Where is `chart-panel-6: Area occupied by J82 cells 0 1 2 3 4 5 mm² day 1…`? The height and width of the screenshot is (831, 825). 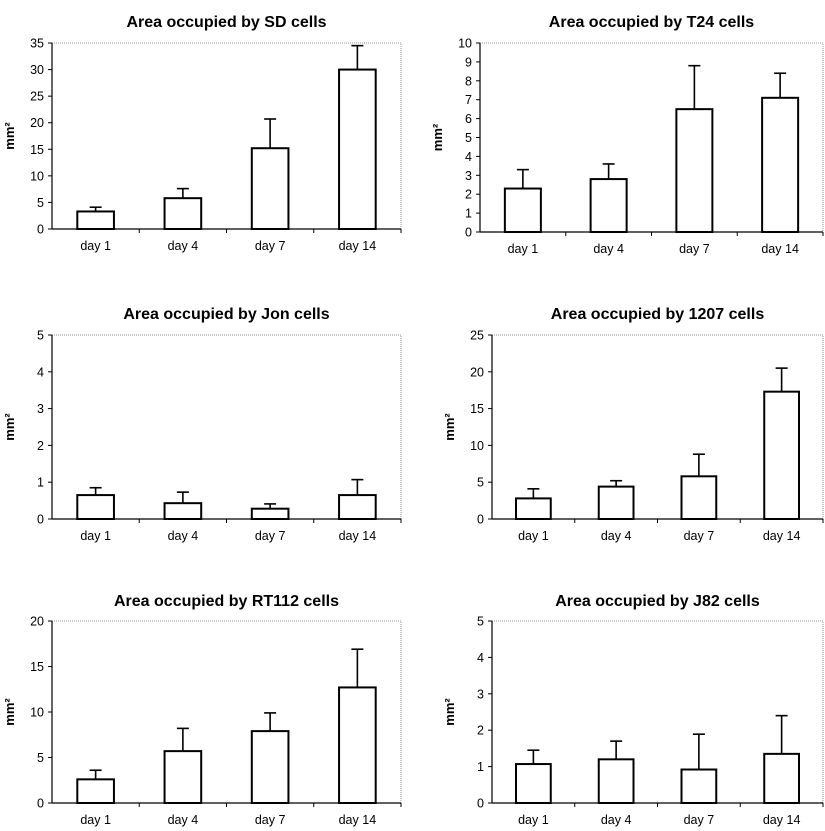 chart-panel-6: Area occupied by J82 cells 0 1 2 3 4 5 mm² day 1… is located at coordinates (633, 710).